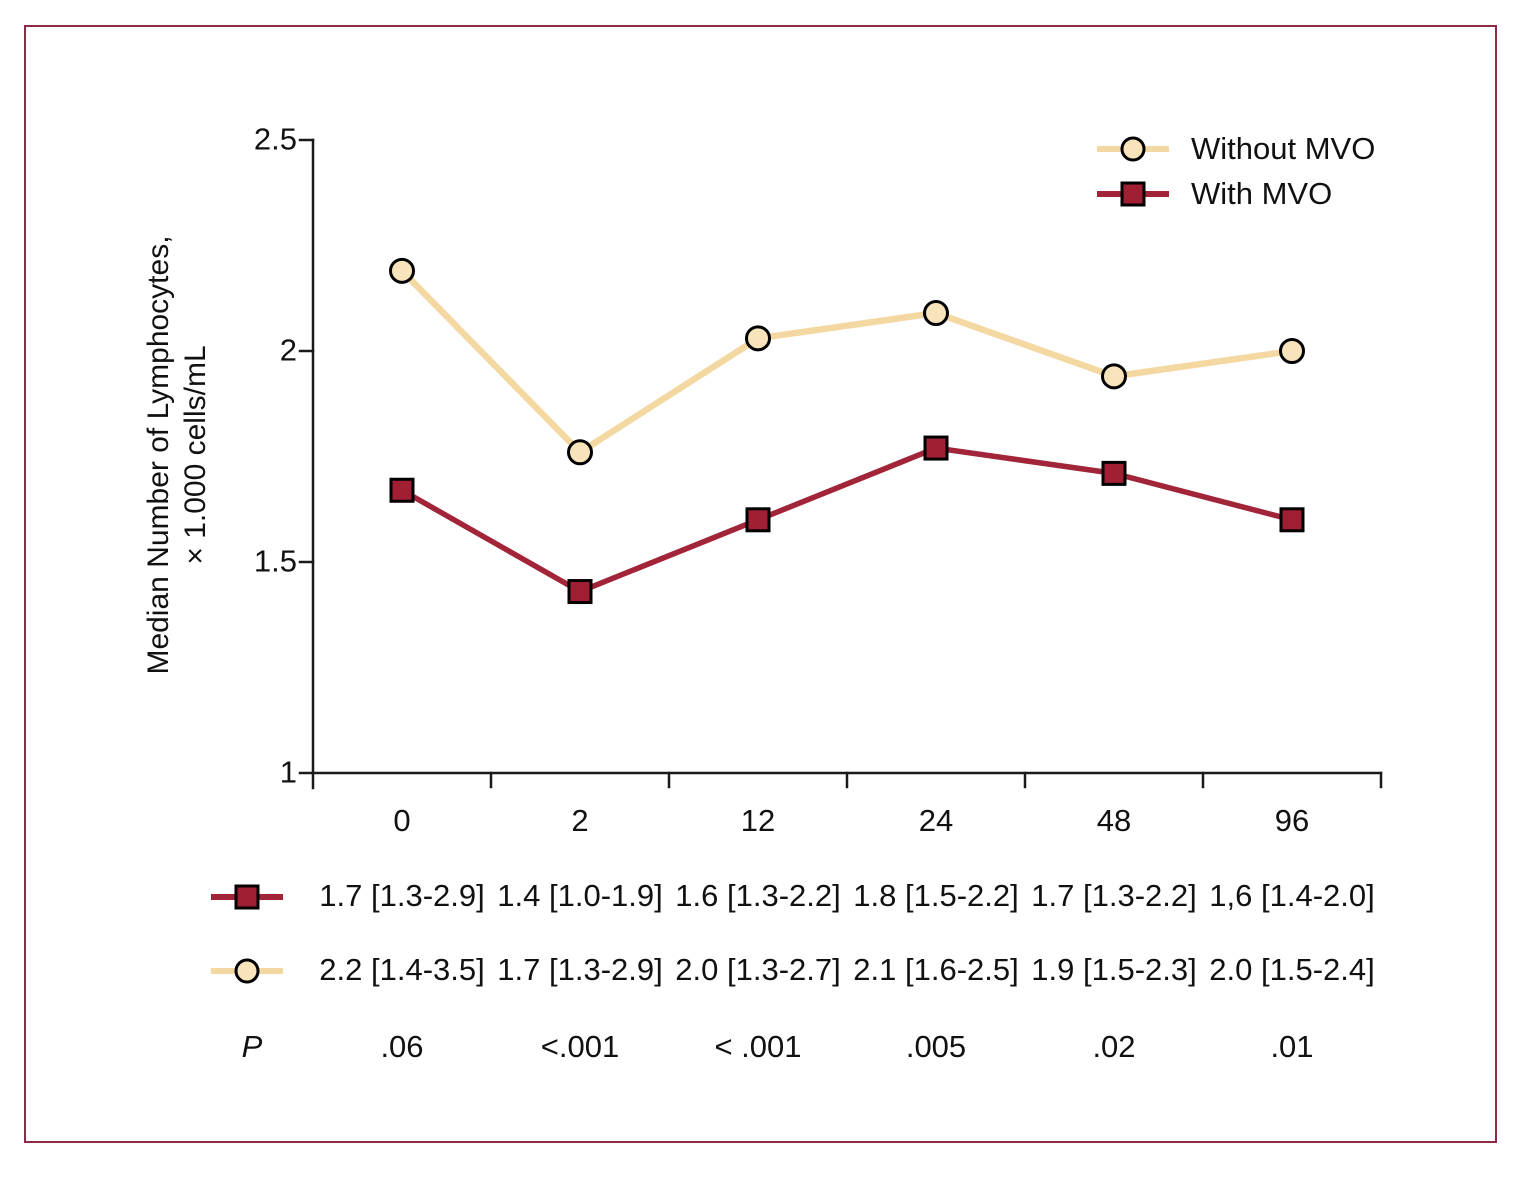 This screenshot has height=1179, width=1525. I want to click on legend-item-without-mvo: Without MVO, so click(1236, 148).